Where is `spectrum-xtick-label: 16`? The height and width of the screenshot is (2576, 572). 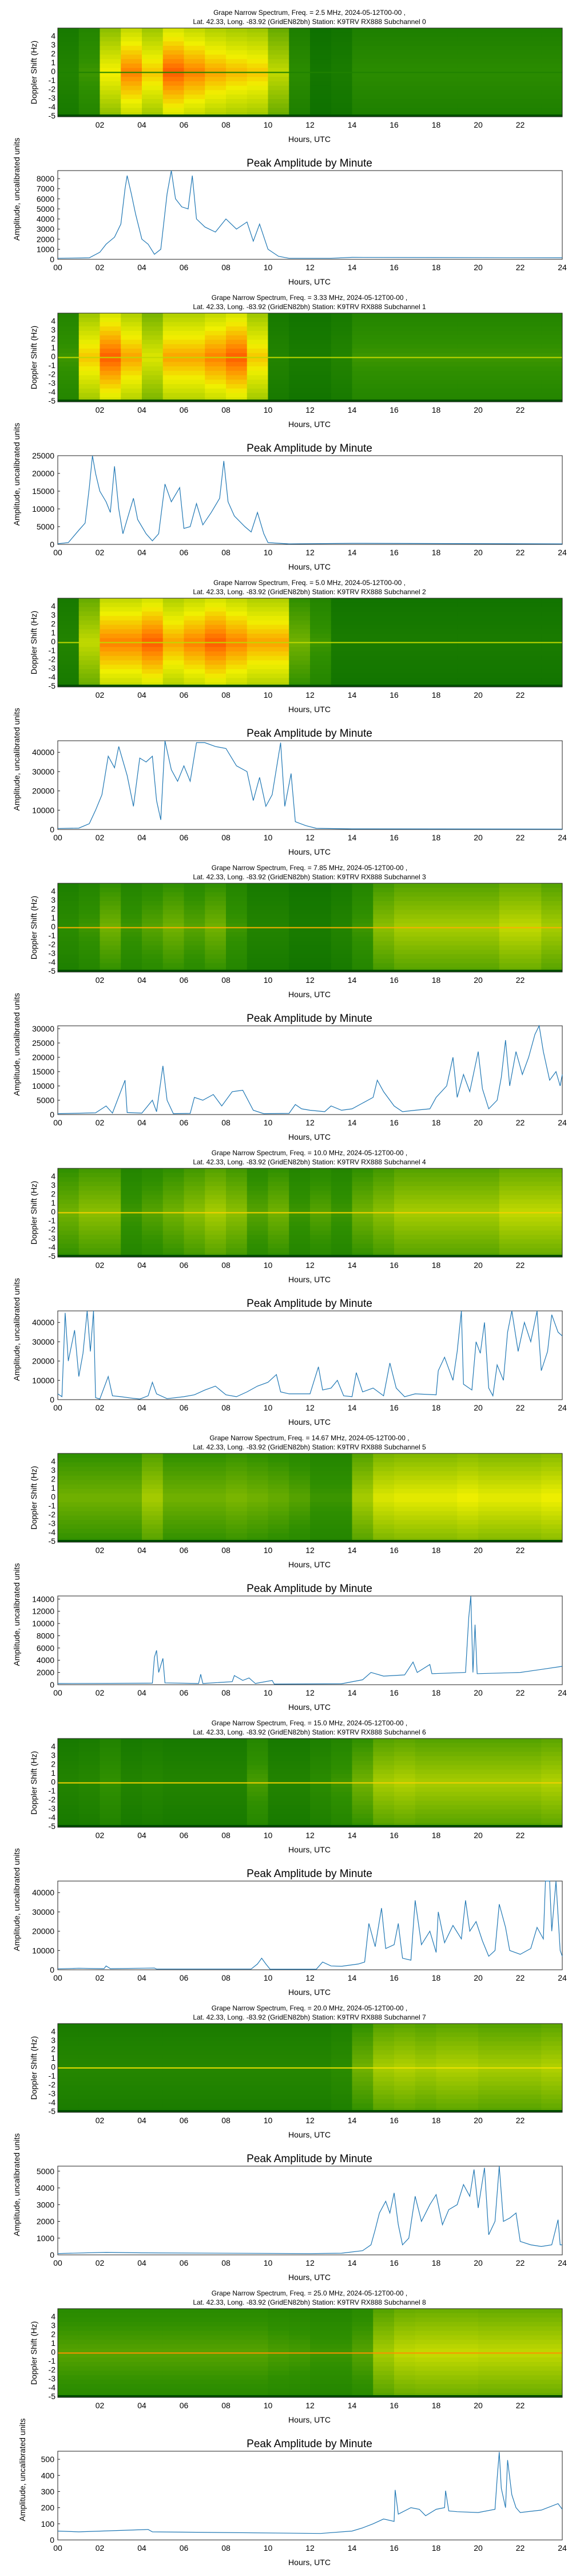 spectrum-xtick-label: 16 is located at coordinates (394, 124).